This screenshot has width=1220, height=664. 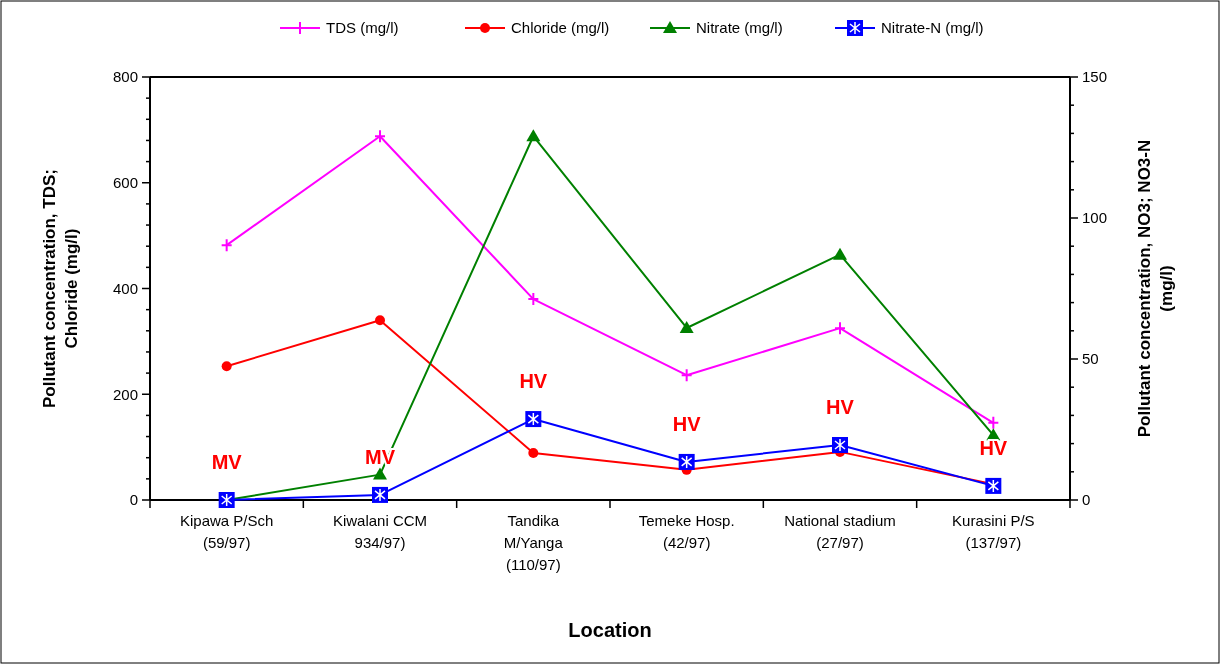 What do you see at coordinates (560, 28) in the screenshot?
I see `legend-label: Chloride (mg/l)` at bounding box center [560, 28].